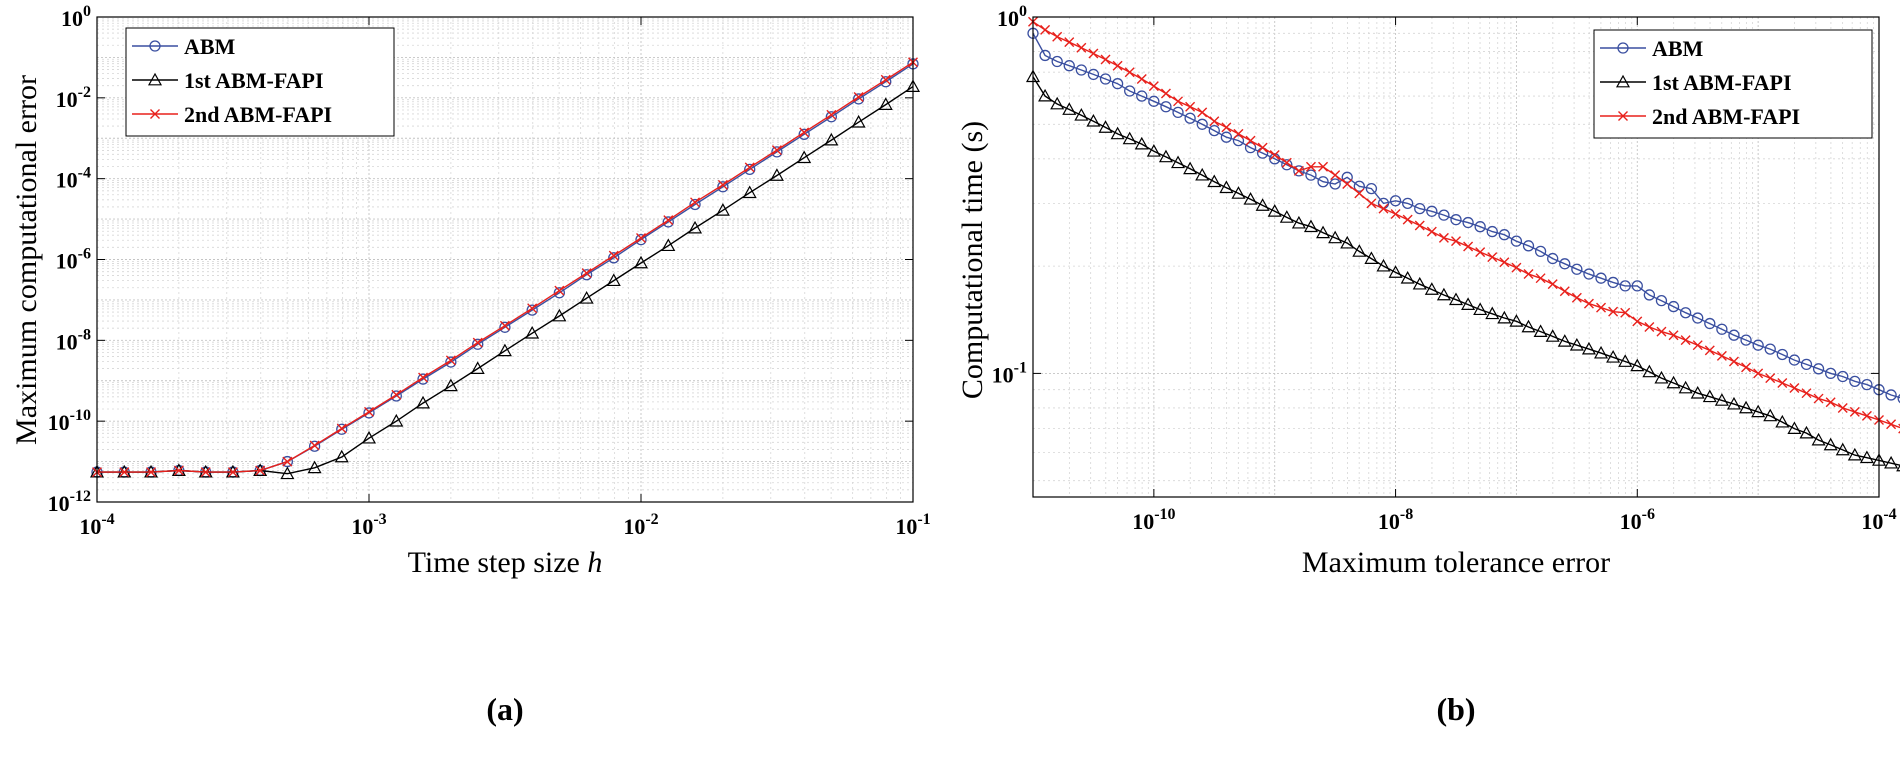  I want to click on panel-a-legend: ABM 1st ABM-FAPI 2nd ABM-FAPI, so click(260, 82).